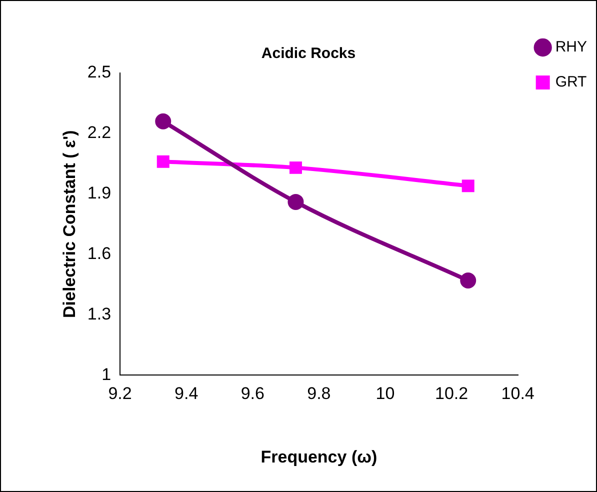 The height and width of the screenshot is (492, 597). What do you see at coordinates (571, 82) in the screenshot?
I see `legend-label: GRT` at bounding box center [571, 82].